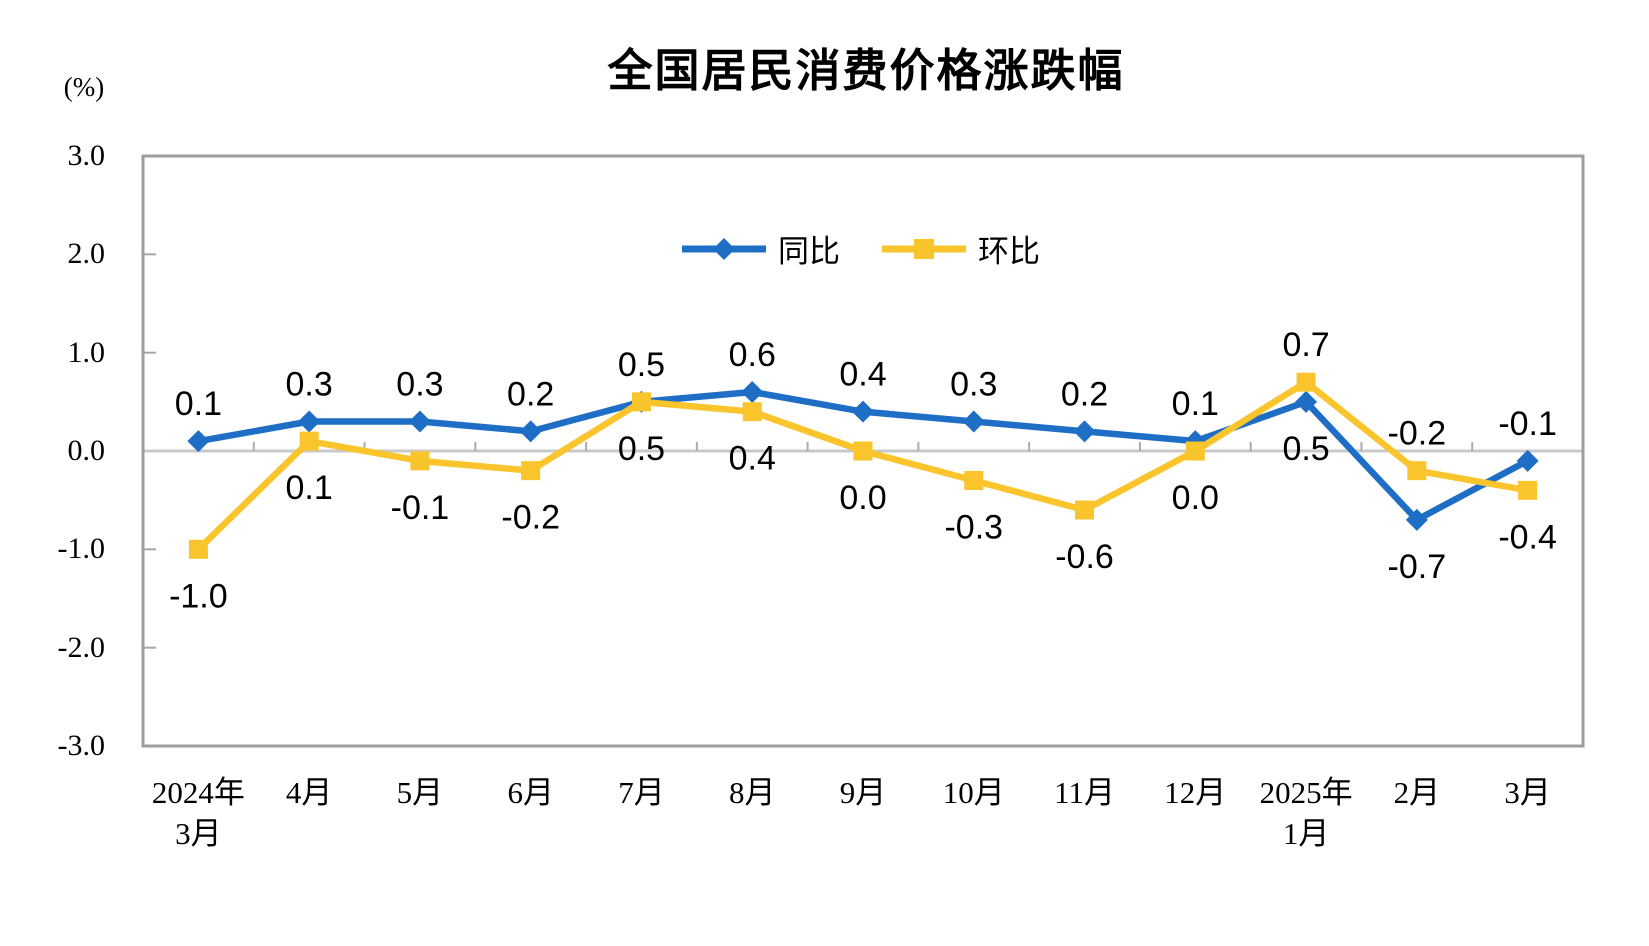 The width and height of the screenshot is (1649, 946). I want to click on x-axis-label-line: 7月, so click(641, 792).